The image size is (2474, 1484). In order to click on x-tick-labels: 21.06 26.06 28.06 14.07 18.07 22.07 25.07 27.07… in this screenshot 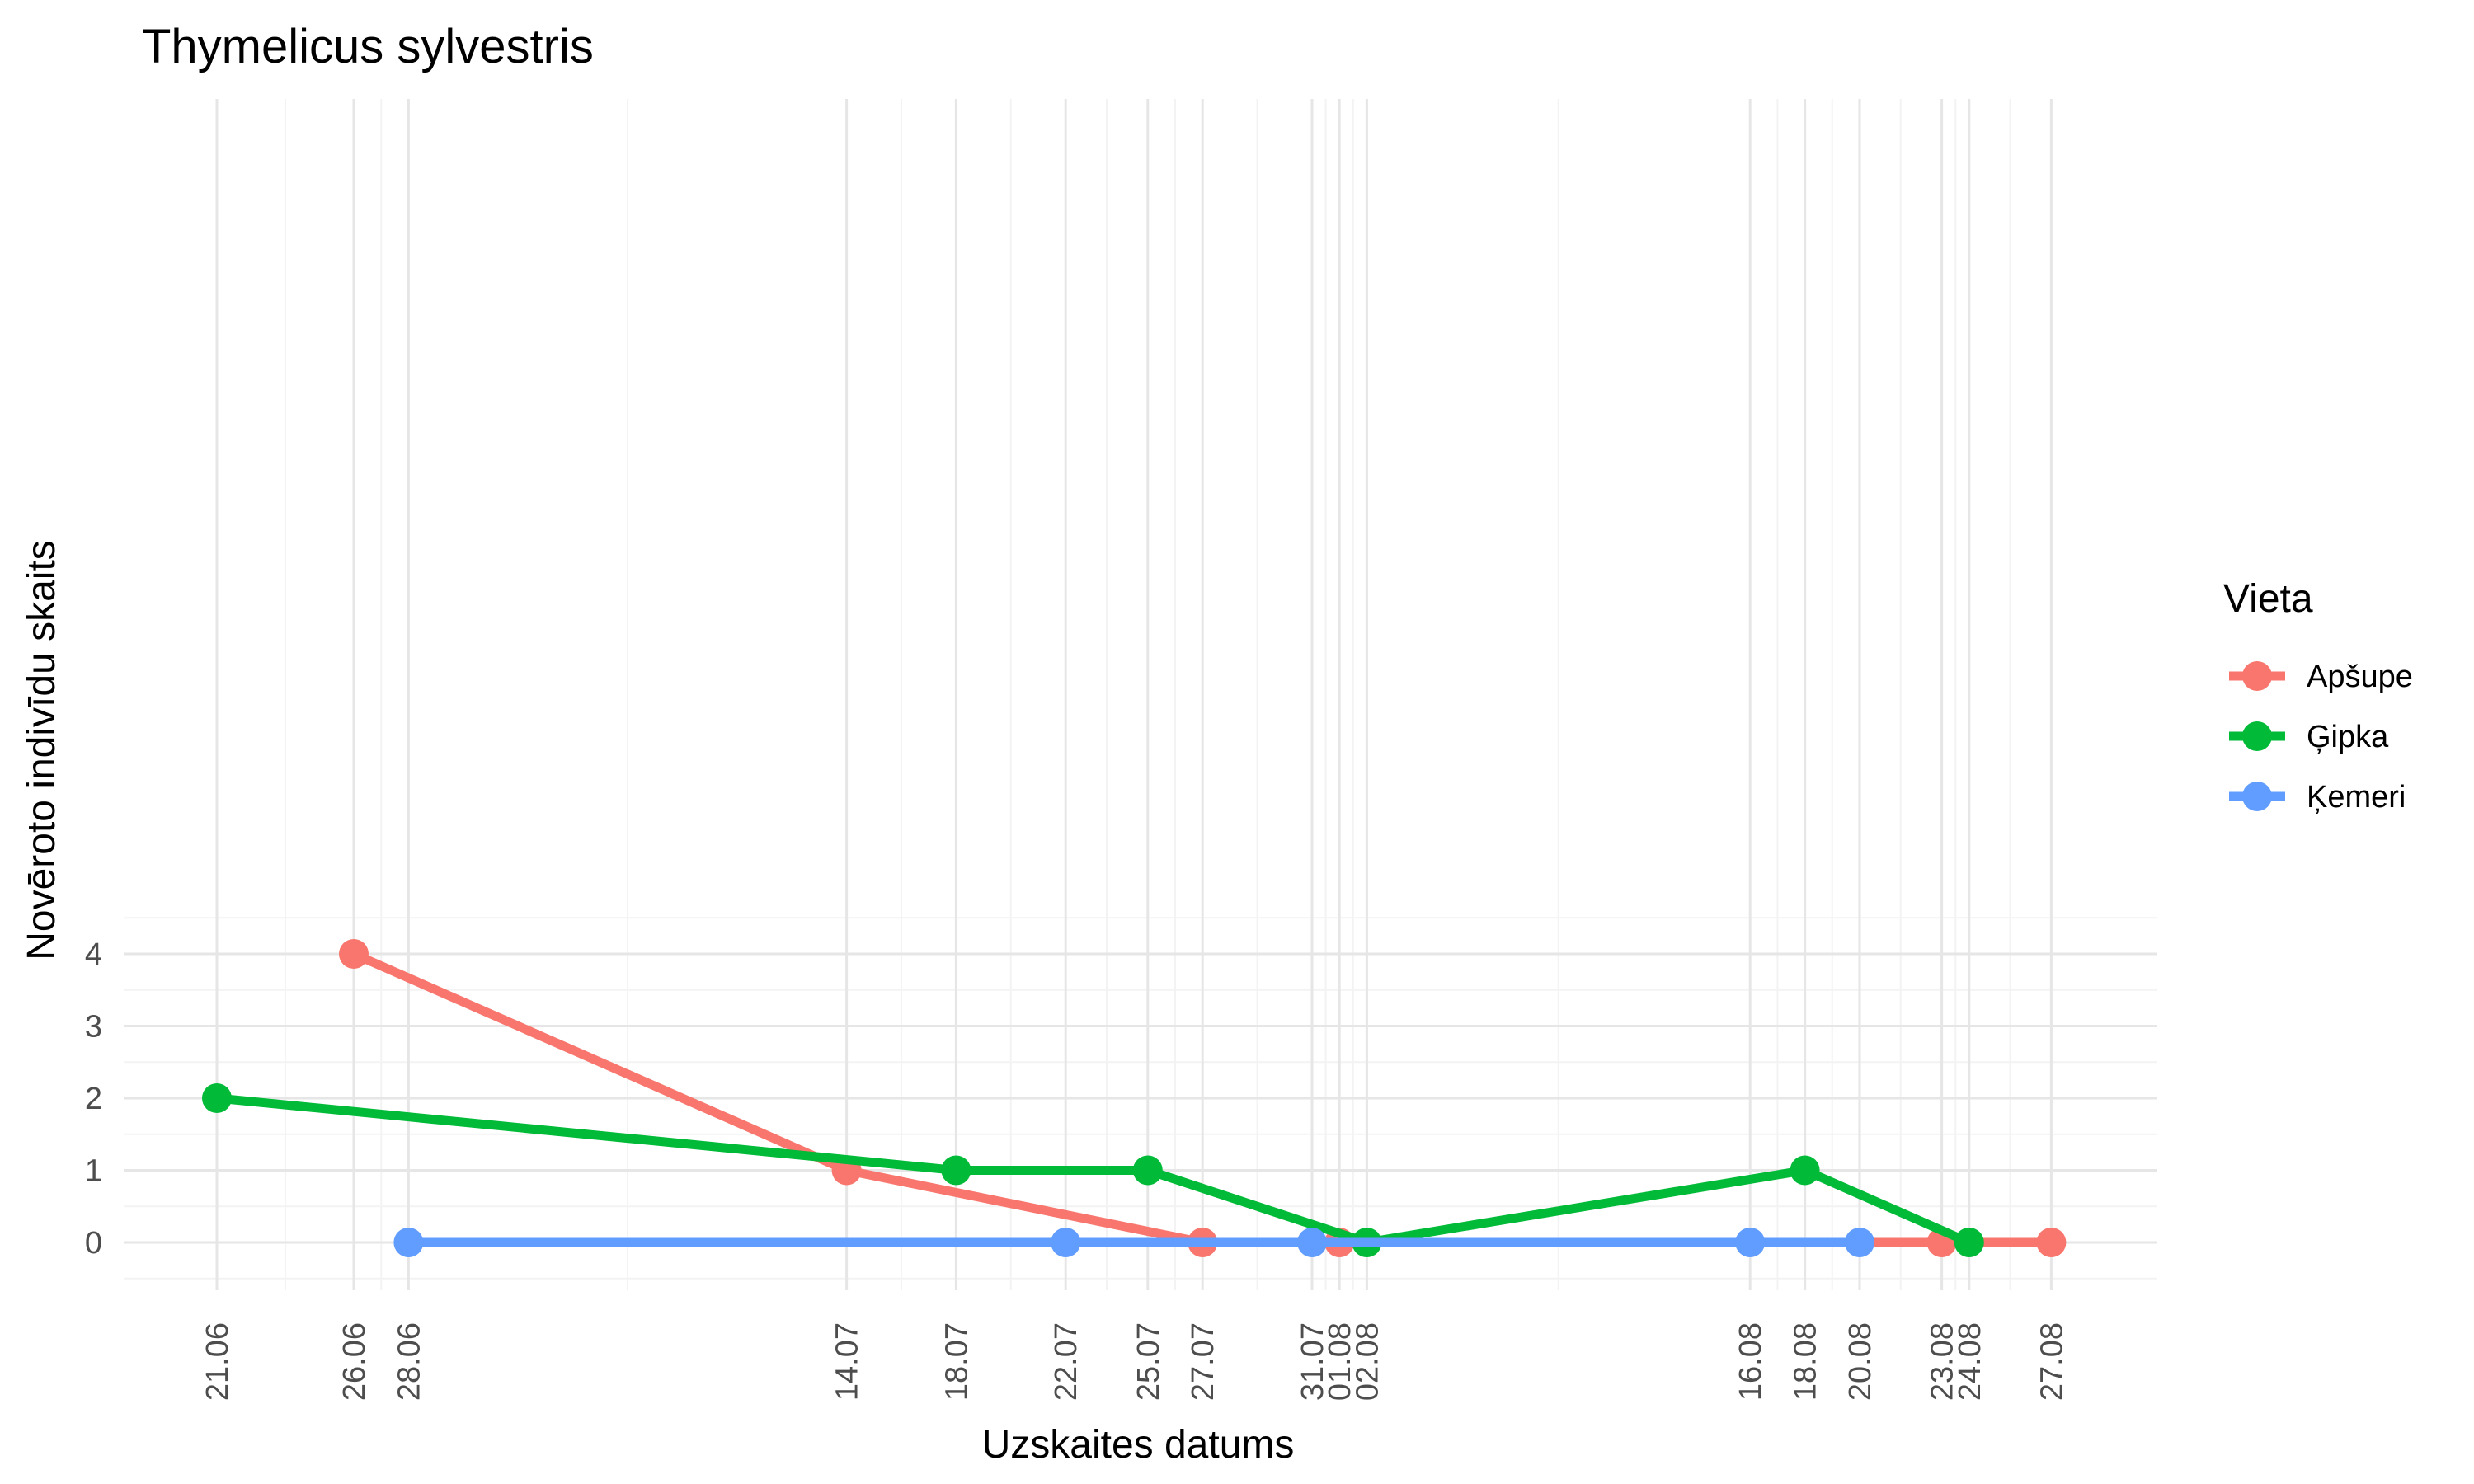, I will do `click(1134, 1361)`.